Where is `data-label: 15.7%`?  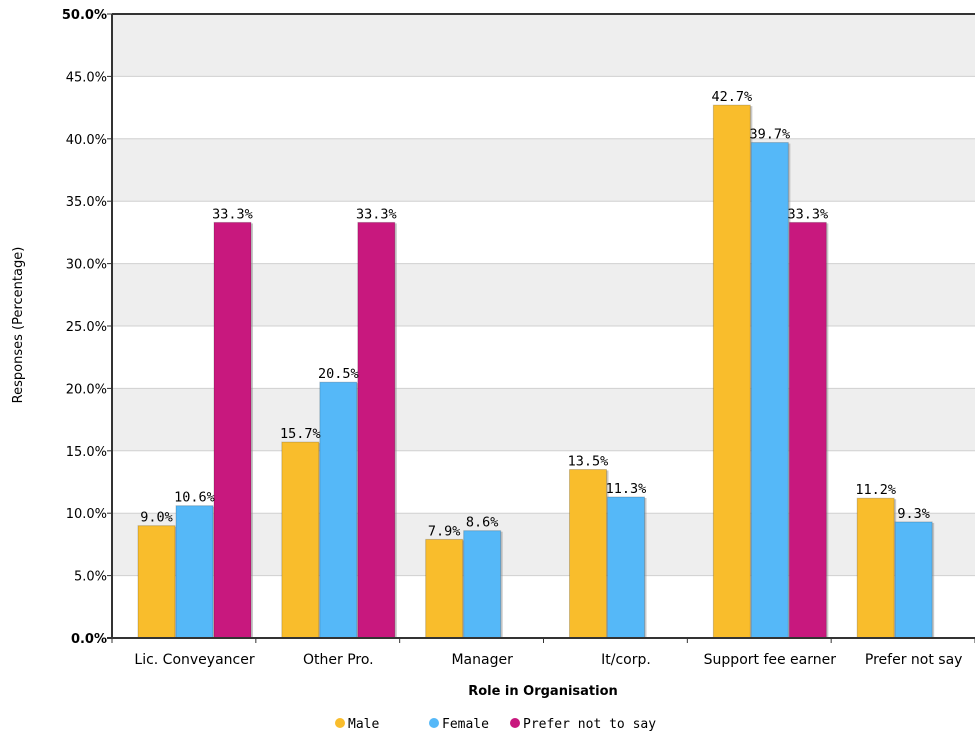 data-label: 15.7% is located at coordinates (300, 434).